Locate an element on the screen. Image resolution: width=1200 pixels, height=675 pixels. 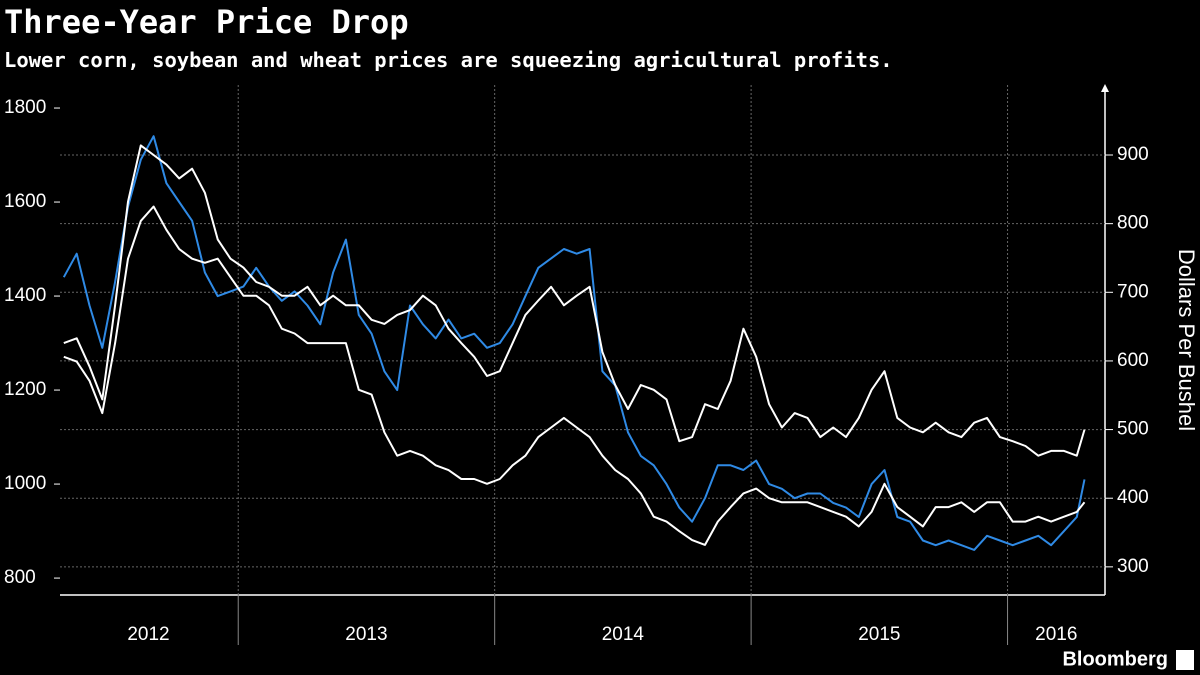
y2-tick-label: 700 is located at coordinates (1133, 291).